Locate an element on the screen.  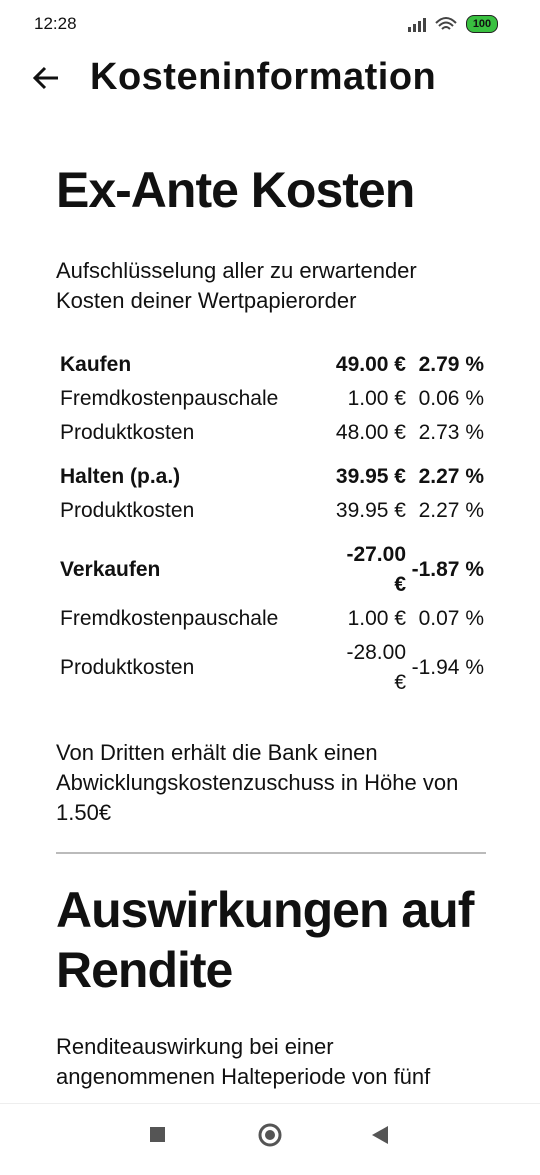
cost-amount: 48.00 € is located at coordinates (370, 432).